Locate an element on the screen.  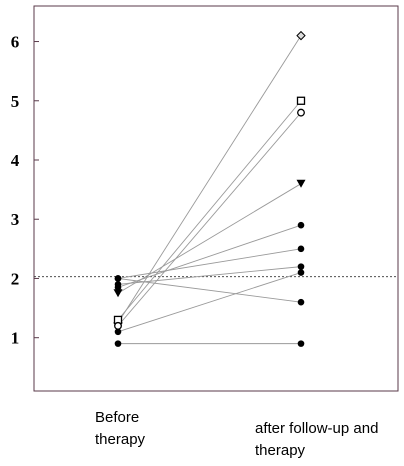
y-axis: 1 2 3 4 5 6 is located at coordinates (25, 190).